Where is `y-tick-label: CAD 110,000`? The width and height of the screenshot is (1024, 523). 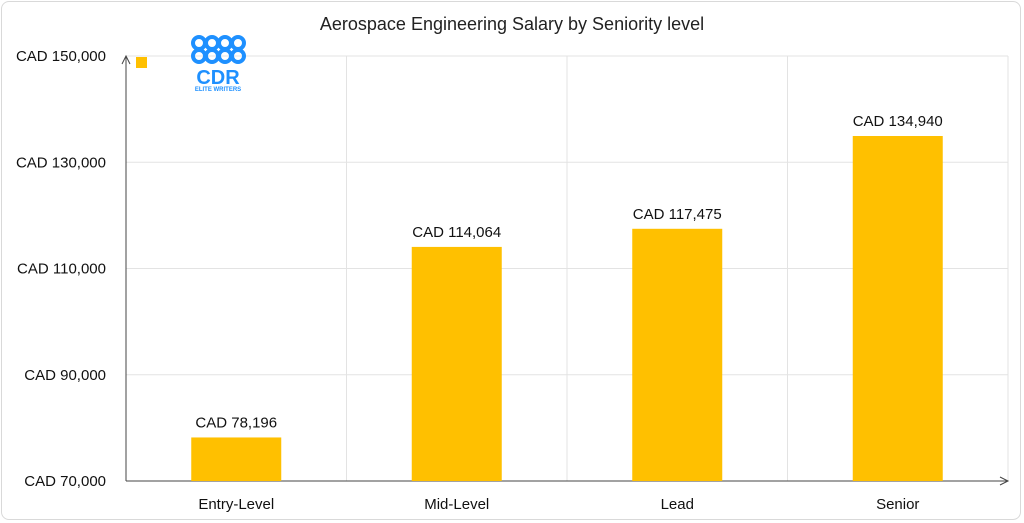 y-tick-label: CAD 110,000 is located at coordinates (61, 269).